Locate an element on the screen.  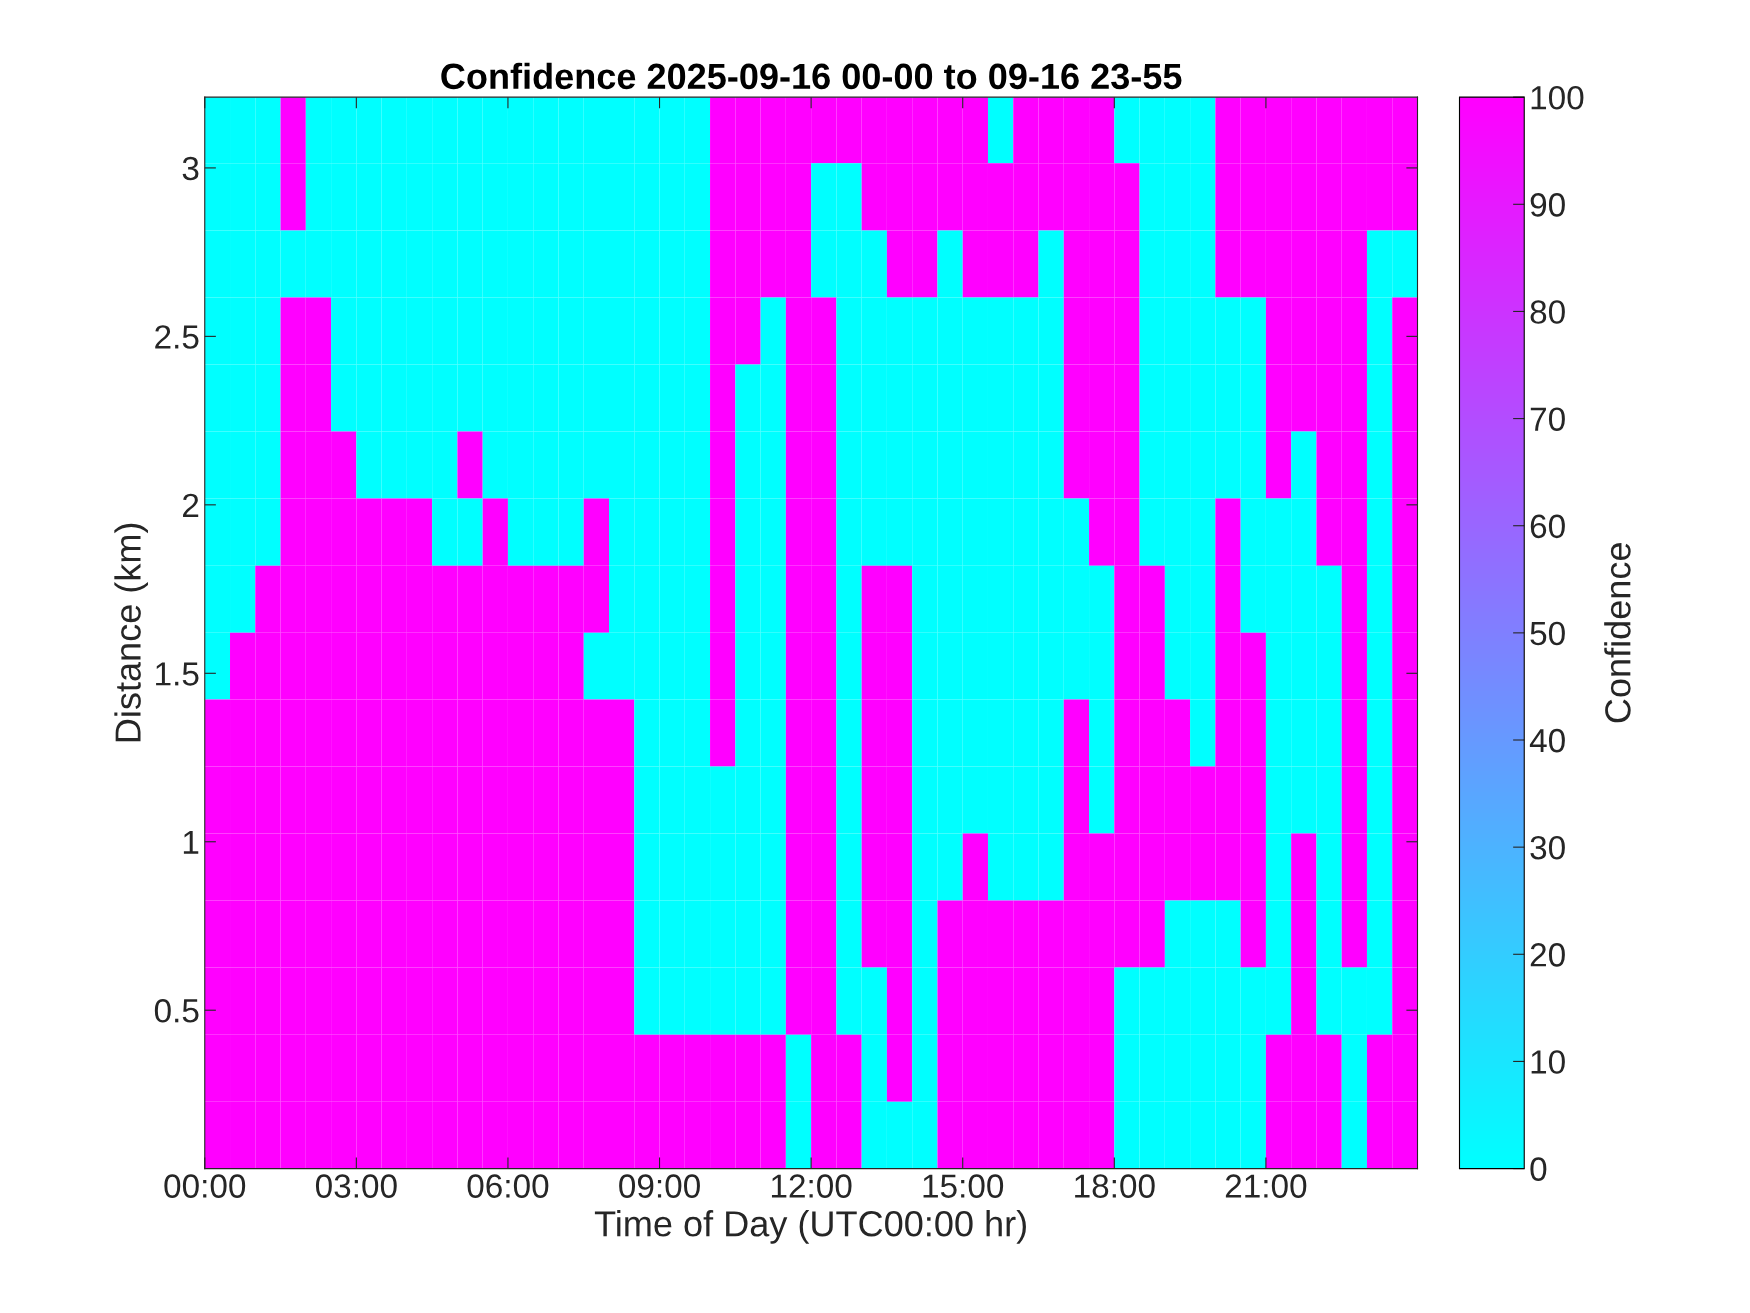
y-tick-label: 0.5 is located at coordinates (176, 1011).